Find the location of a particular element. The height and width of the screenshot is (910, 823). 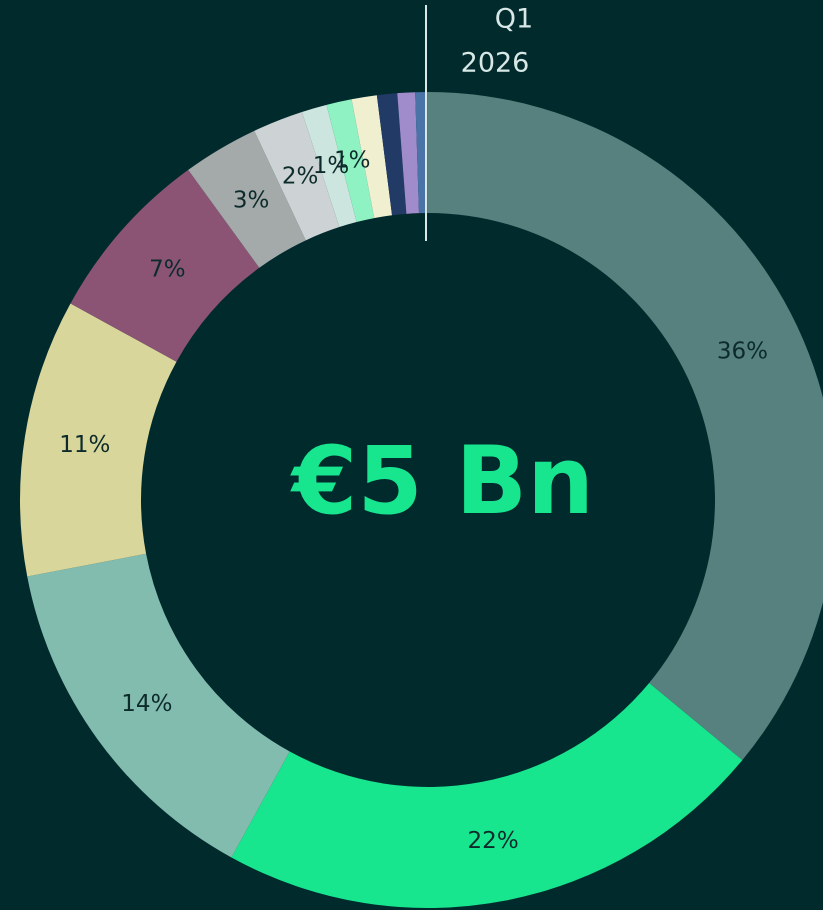

value-label: 3% is located at coordinates (251, 200).